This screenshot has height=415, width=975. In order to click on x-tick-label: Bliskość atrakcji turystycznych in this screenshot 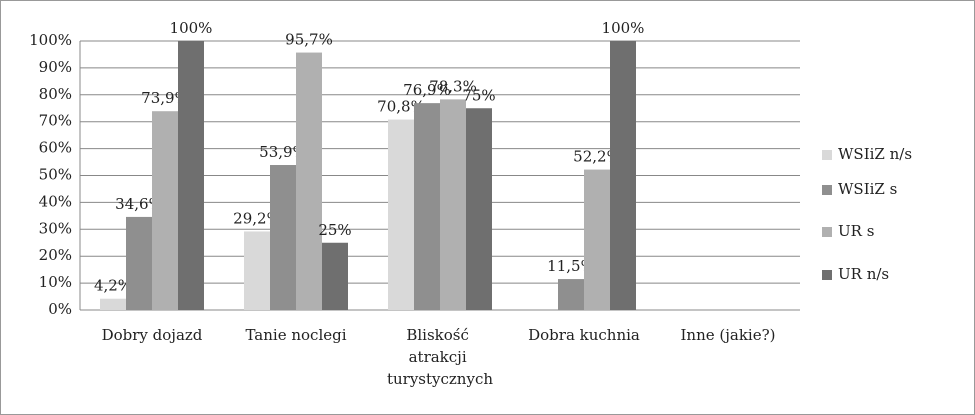, I will do `click(440, 357)`.